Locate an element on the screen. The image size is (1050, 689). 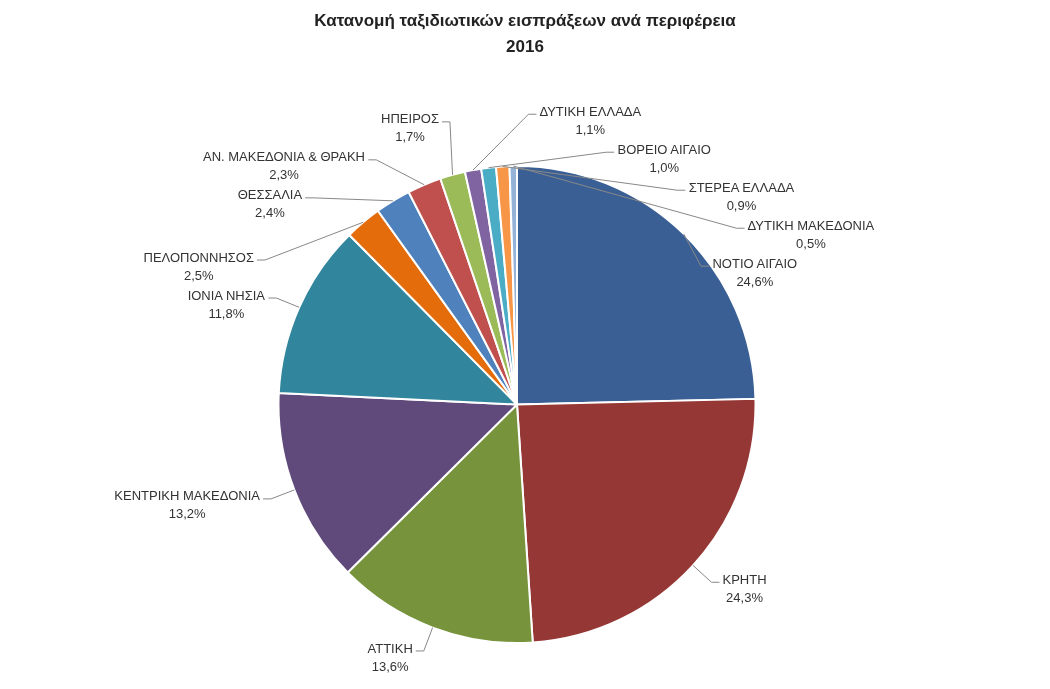
data-label: 0,9% is located at coordinates (741, 205).